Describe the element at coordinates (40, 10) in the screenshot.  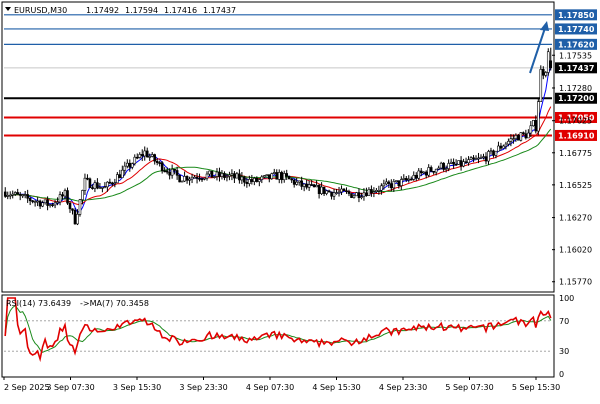
I see `symbol-label: EURUSD,M30` at that location.